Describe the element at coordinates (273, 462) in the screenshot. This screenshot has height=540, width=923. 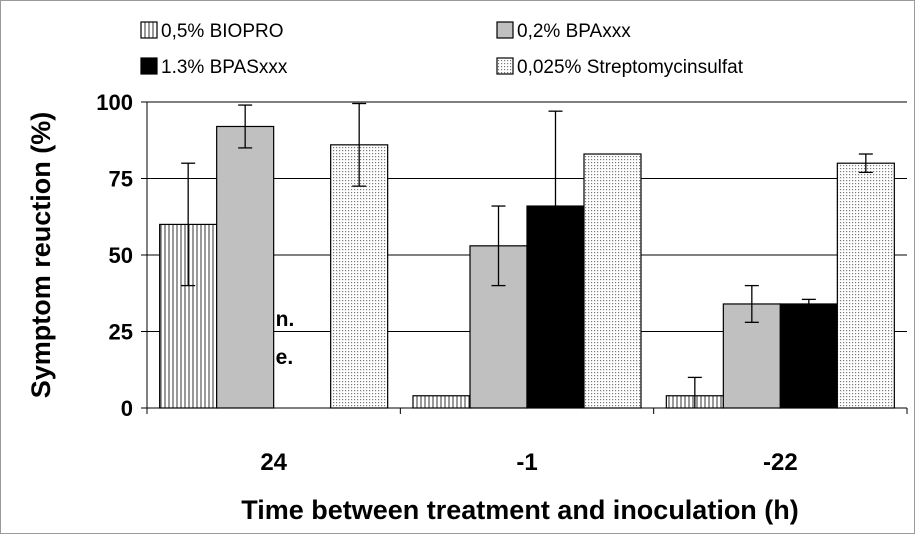
I see `x-tick-label: 24` at that location.